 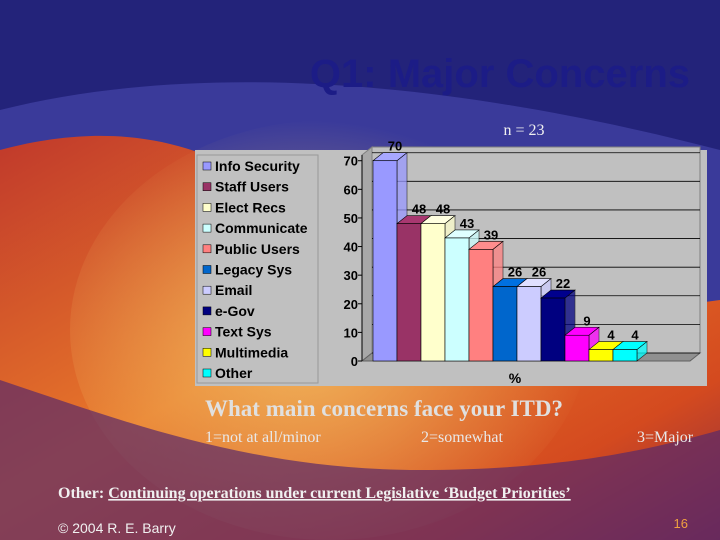 I want to click on y-tick-label: 40, so click(x=351, y=247).